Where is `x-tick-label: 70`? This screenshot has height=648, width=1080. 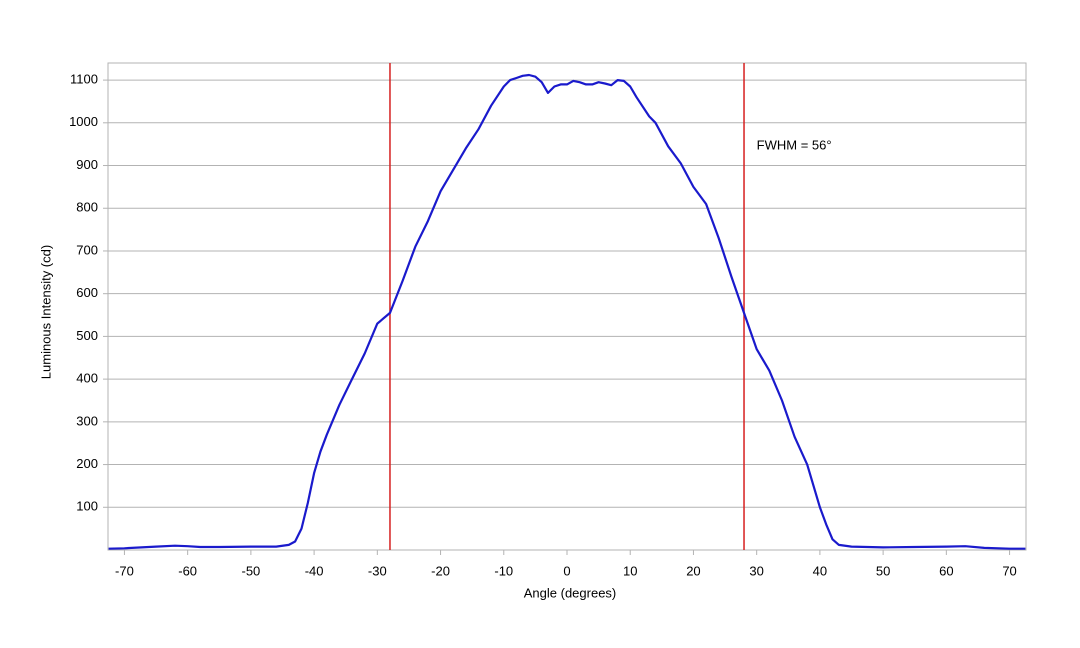
x-tick-label: 70 is located at coordinates (1009, 570).